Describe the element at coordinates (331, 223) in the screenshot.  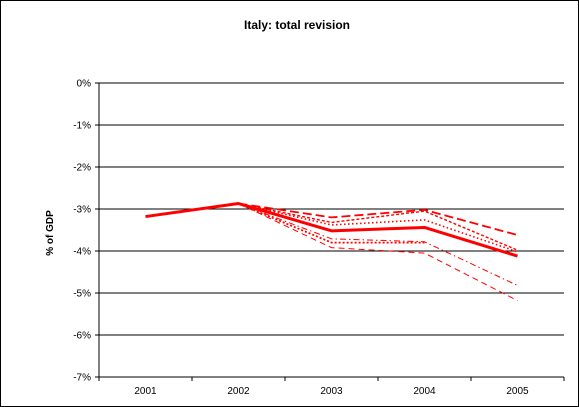
I see `series-line-dotted-fine` at that location.